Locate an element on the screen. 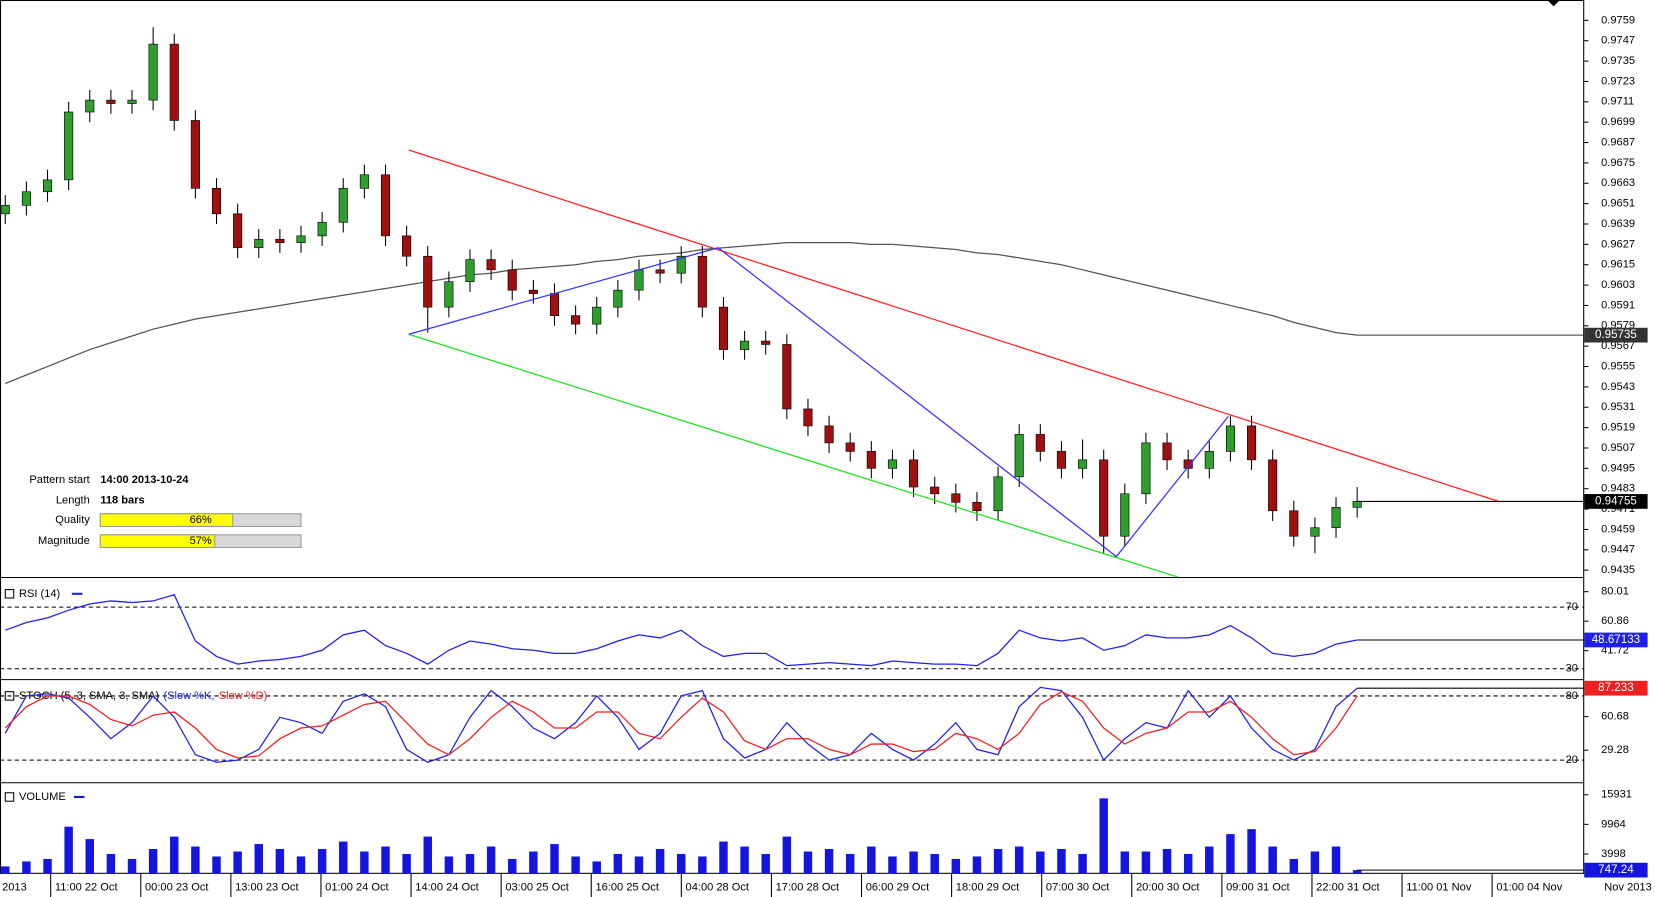 This screenshot has height=897, width=1655. level-label: 20 is located at coordinates (1572, 760).